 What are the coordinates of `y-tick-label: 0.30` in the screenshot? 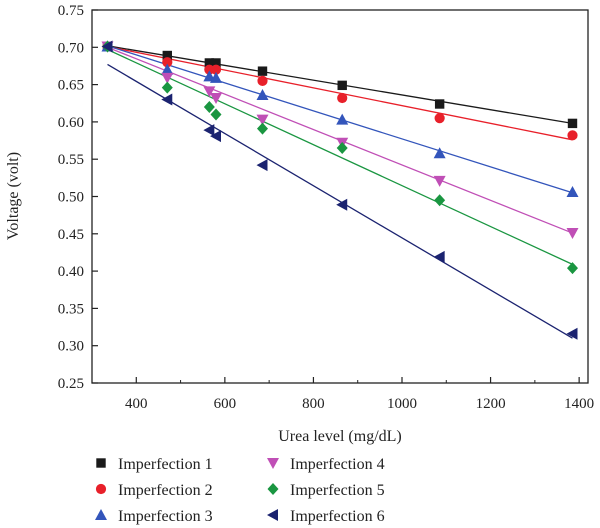 It's located at (71, 347).